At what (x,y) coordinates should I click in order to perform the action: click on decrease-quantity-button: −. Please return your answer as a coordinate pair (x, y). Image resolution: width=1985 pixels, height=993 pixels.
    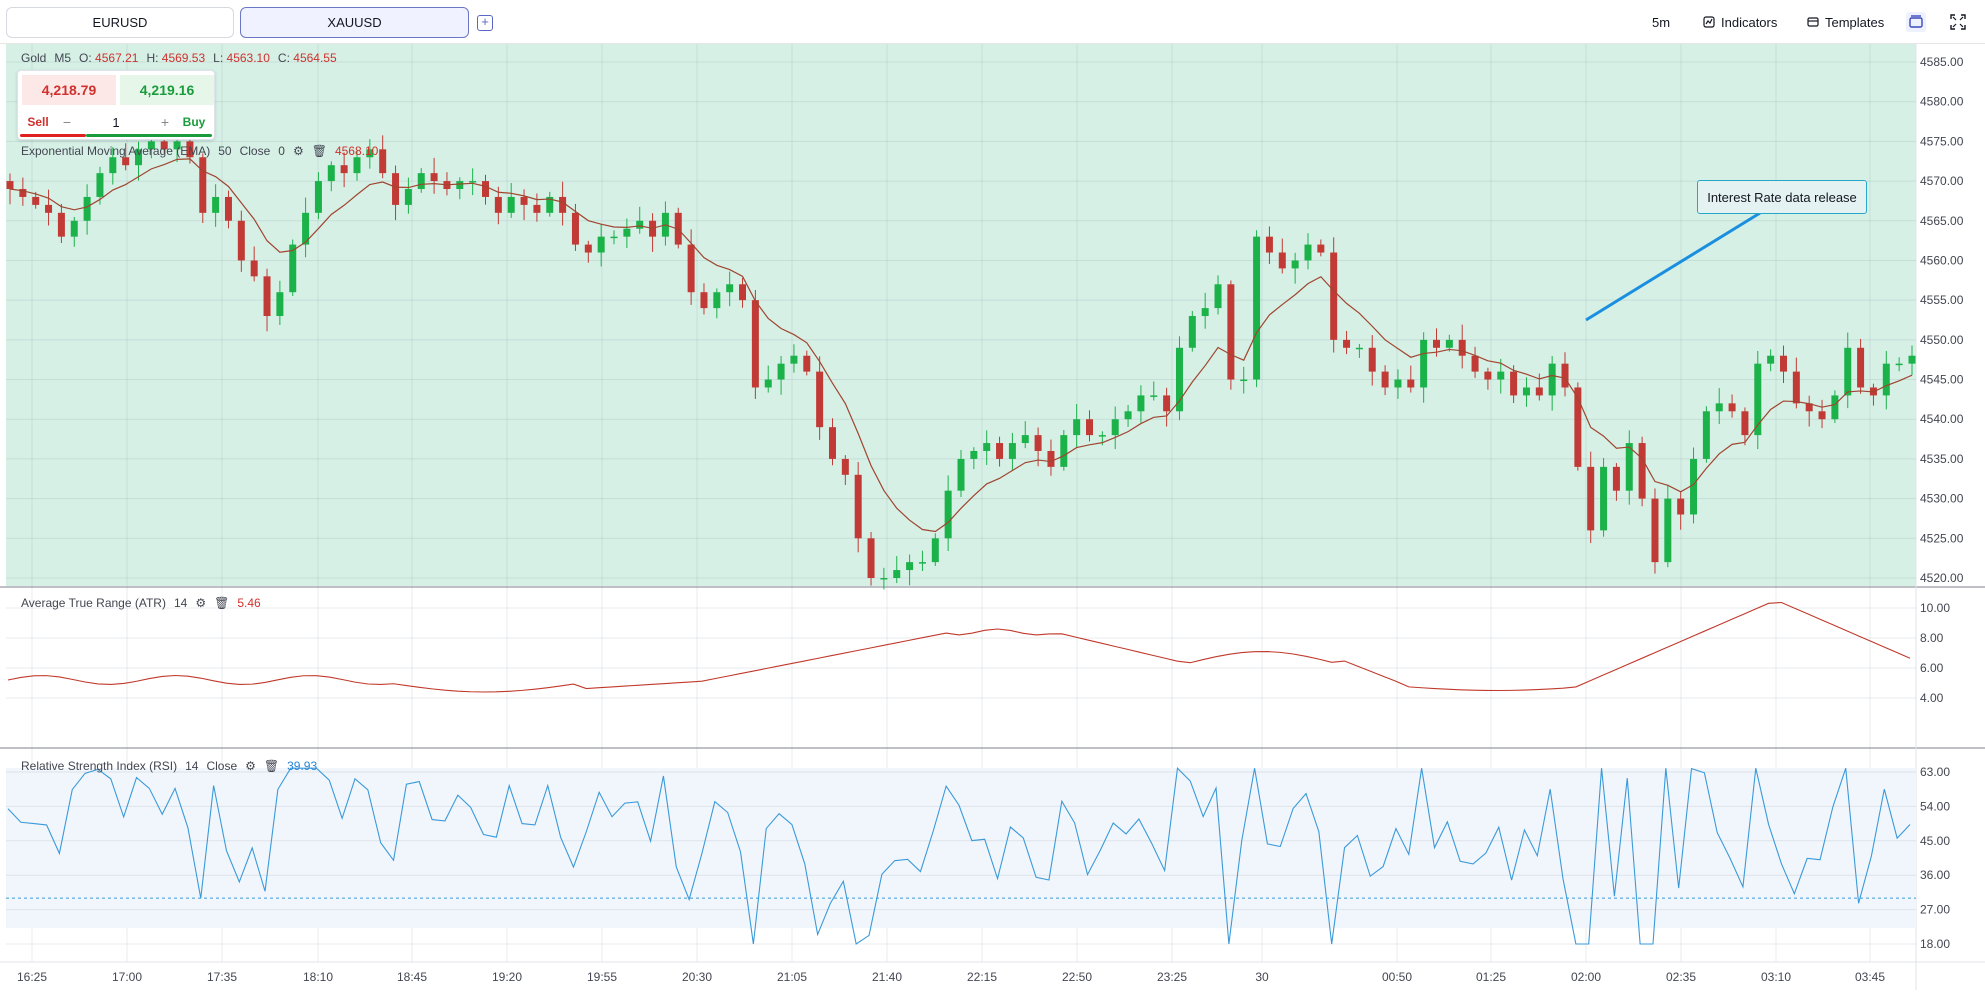
    Looking at the image, I should click on (67, 122).